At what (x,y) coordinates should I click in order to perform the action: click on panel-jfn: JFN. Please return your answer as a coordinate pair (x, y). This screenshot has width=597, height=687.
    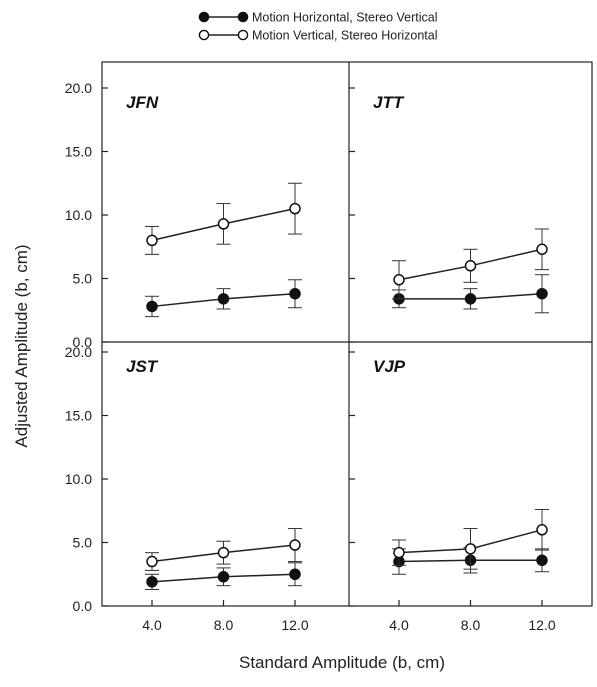
    Looking at the image, I should click on (214, 205).